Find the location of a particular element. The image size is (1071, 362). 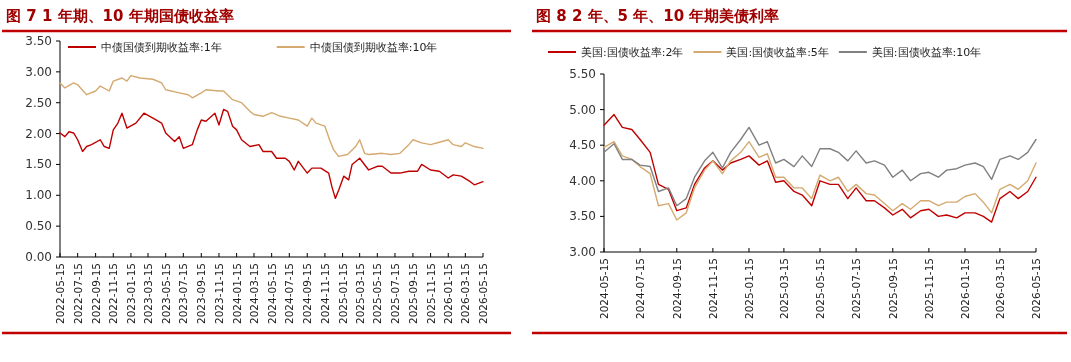

x-tick-label: 2023-03-15 is located at coordinates (148, 294).